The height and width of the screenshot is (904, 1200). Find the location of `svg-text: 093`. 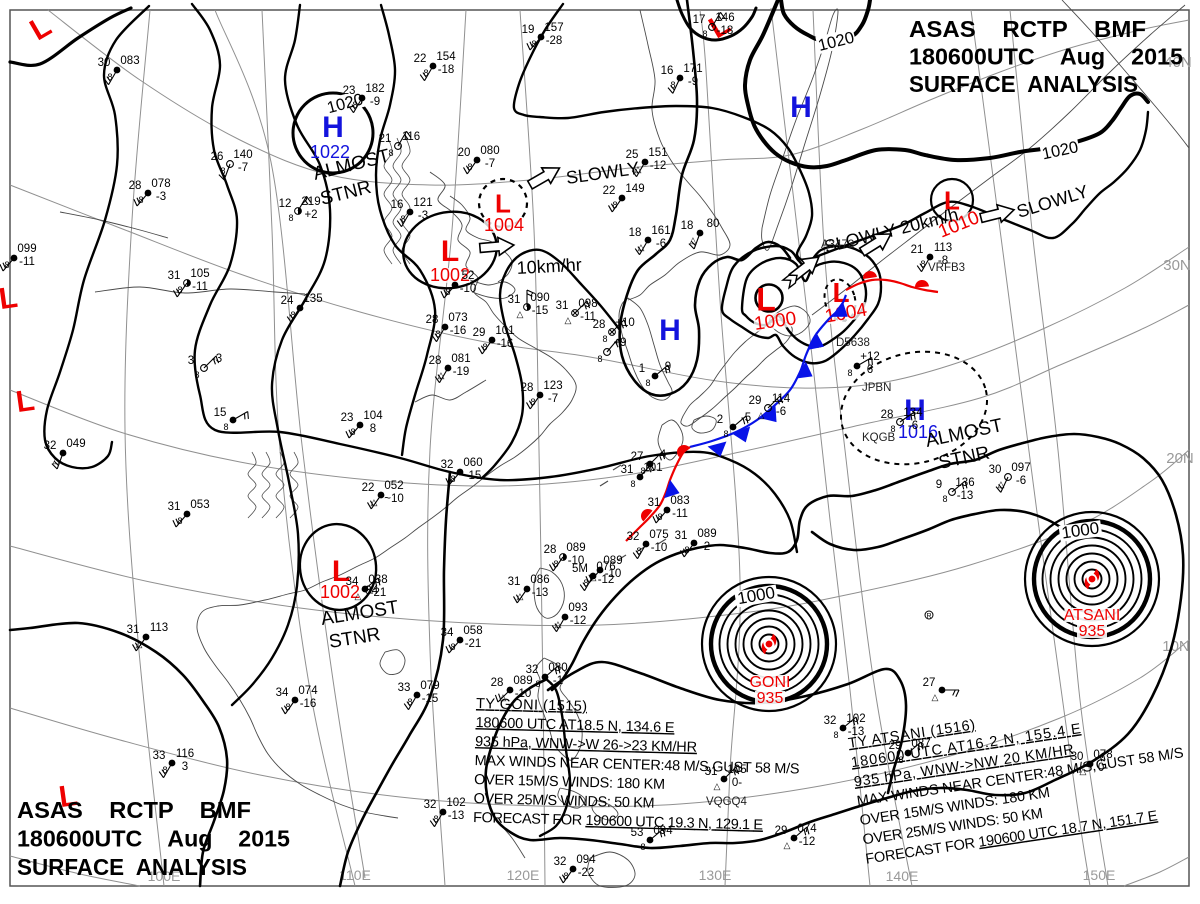

svg-text: 093 is located at coordinates (577, 608).